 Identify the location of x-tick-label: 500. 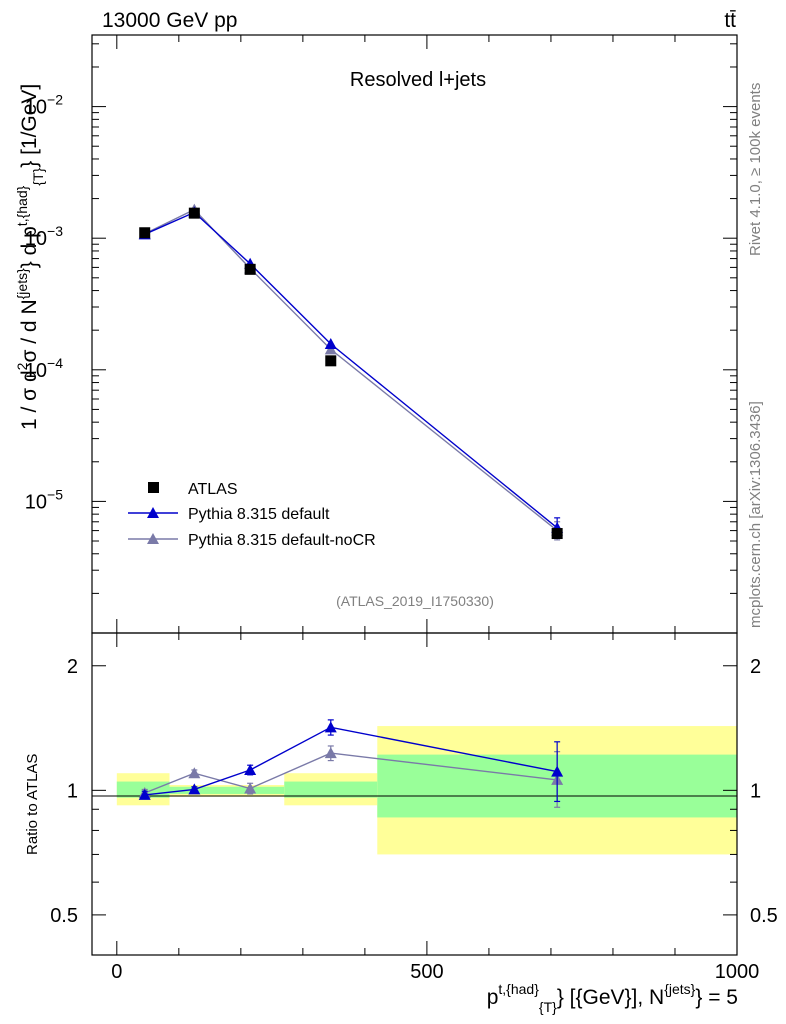
(426, 972).